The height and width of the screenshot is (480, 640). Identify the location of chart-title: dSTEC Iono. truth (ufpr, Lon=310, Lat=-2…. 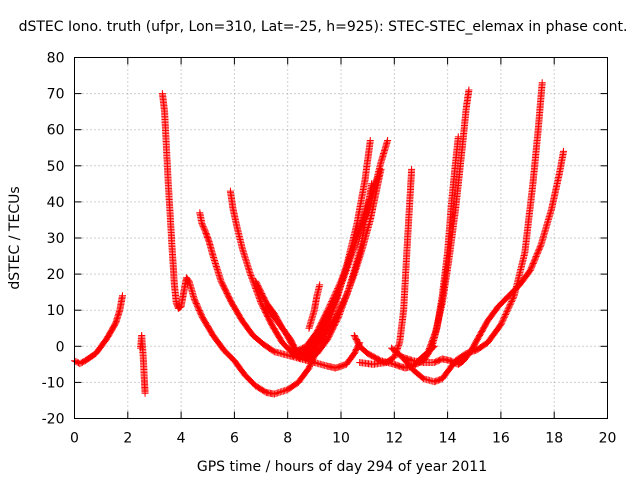
(323, 27).